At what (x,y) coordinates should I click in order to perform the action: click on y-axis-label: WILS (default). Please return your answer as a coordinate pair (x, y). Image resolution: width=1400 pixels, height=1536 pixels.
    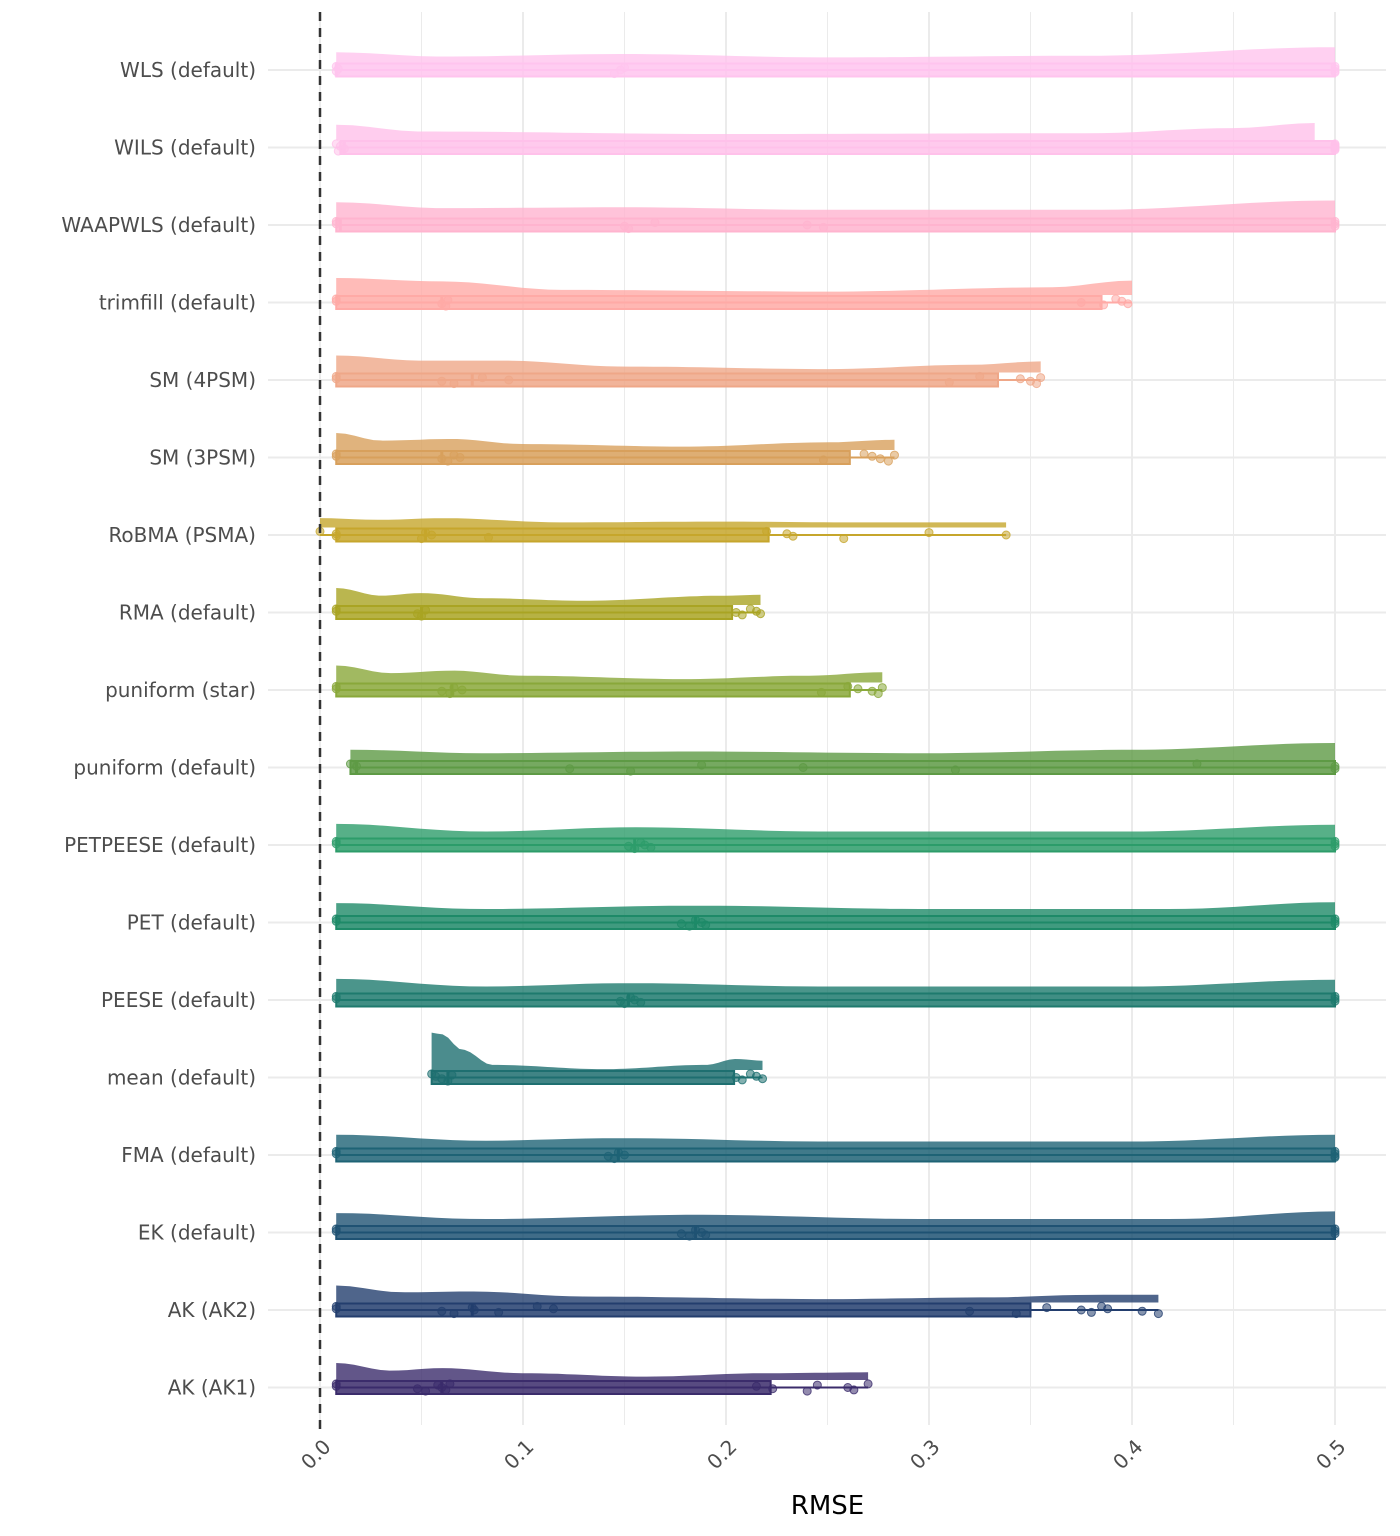
    Looking at the image, I should click on (185, 148).